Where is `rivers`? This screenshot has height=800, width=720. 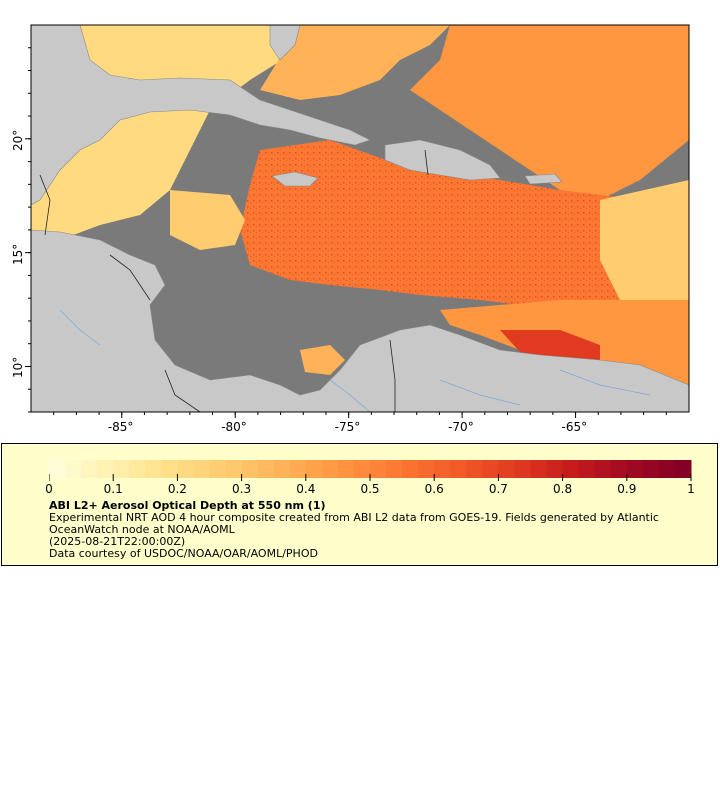 rivers is located at coordinates (355, 360).